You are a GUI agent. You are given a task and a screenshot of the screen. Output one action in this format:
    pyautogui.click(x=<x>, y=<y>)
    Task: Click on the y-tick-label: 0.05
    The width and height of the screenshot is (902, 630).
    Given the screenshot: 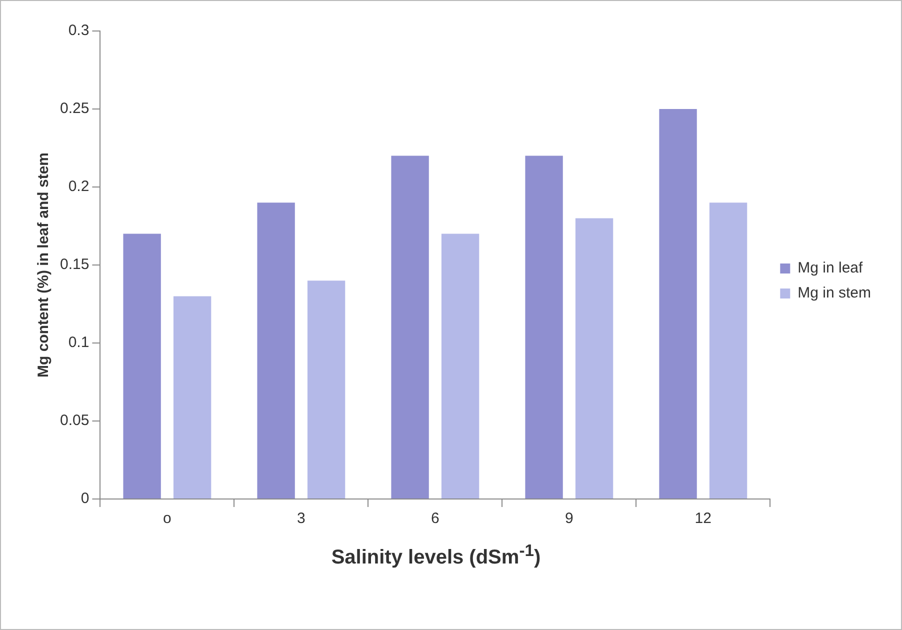 What is the action you would take?
    pyautogui.click(x=75, y=421)
    